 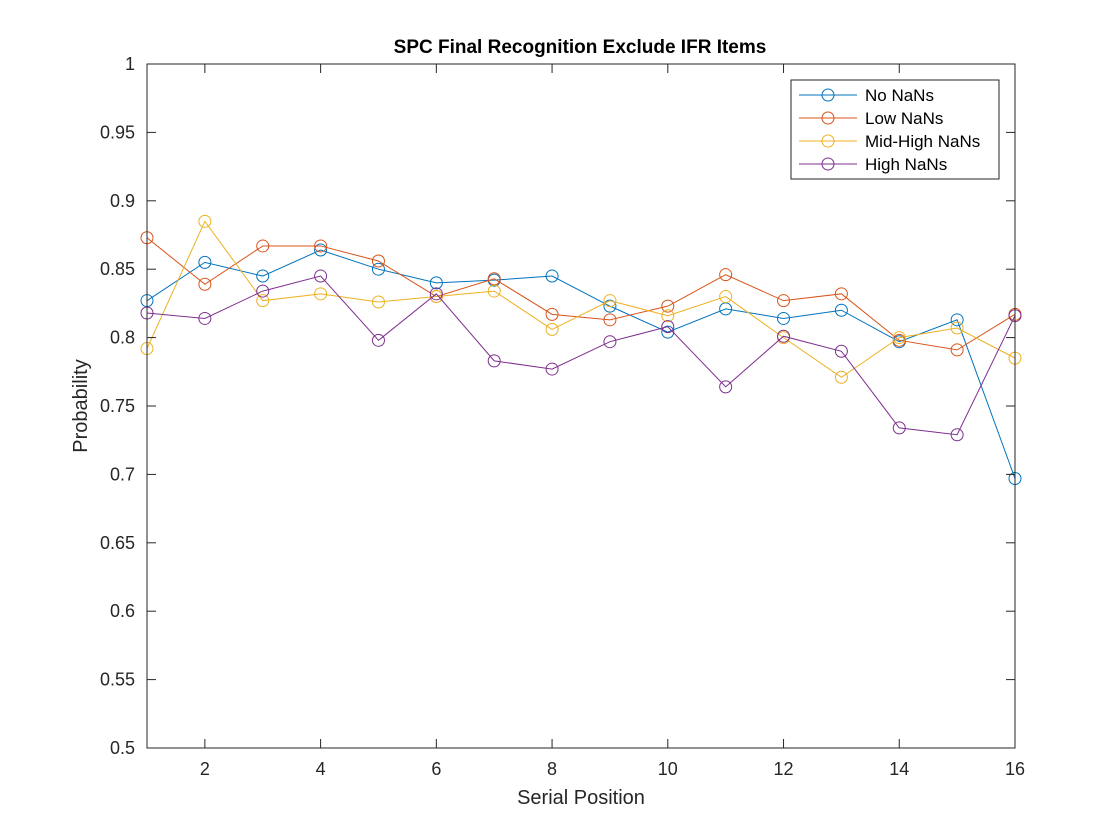 I want to click on y-tick-label: 0.9, so click(x=122, y=201).